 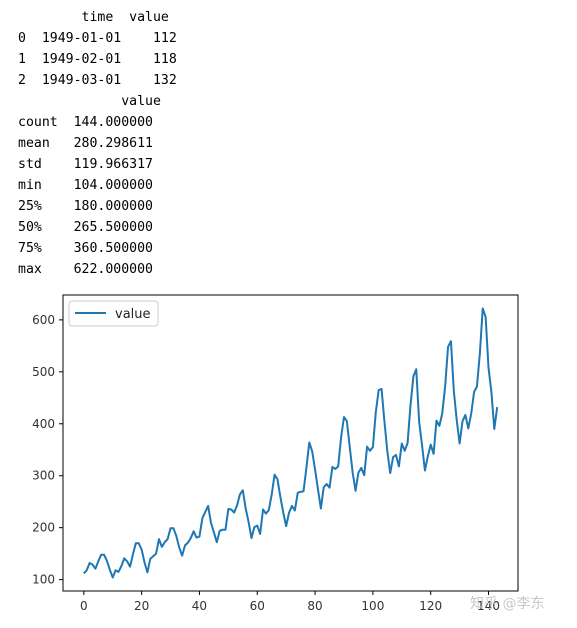 I want to click on head-table-header: time value, so click(x=93, y=17).